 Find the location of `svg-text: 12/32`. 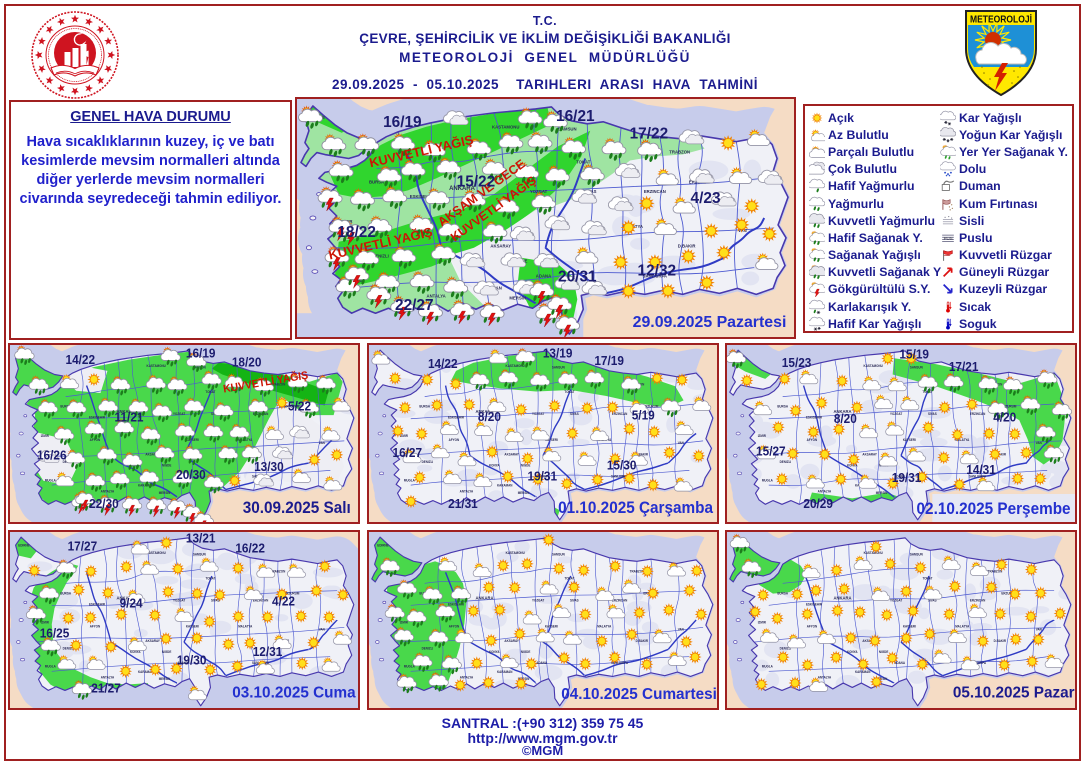

svg-text: 12/32 is located at coordinates (657, 271).